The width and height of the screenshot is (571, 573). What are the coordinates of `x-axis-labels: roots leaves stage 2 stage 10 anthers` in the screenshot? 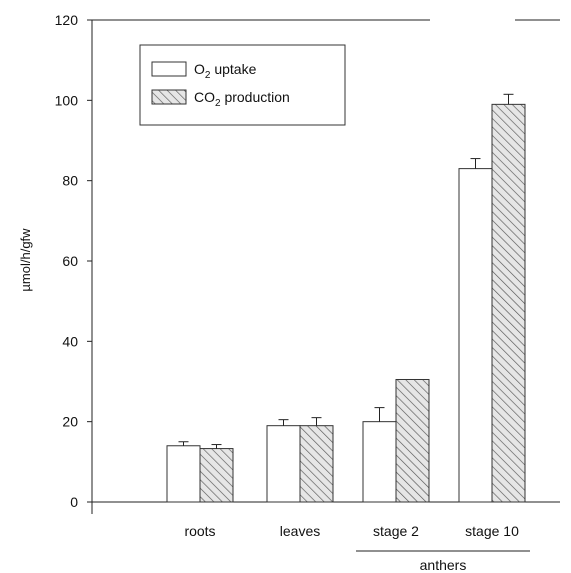 It's located at (357, 548).